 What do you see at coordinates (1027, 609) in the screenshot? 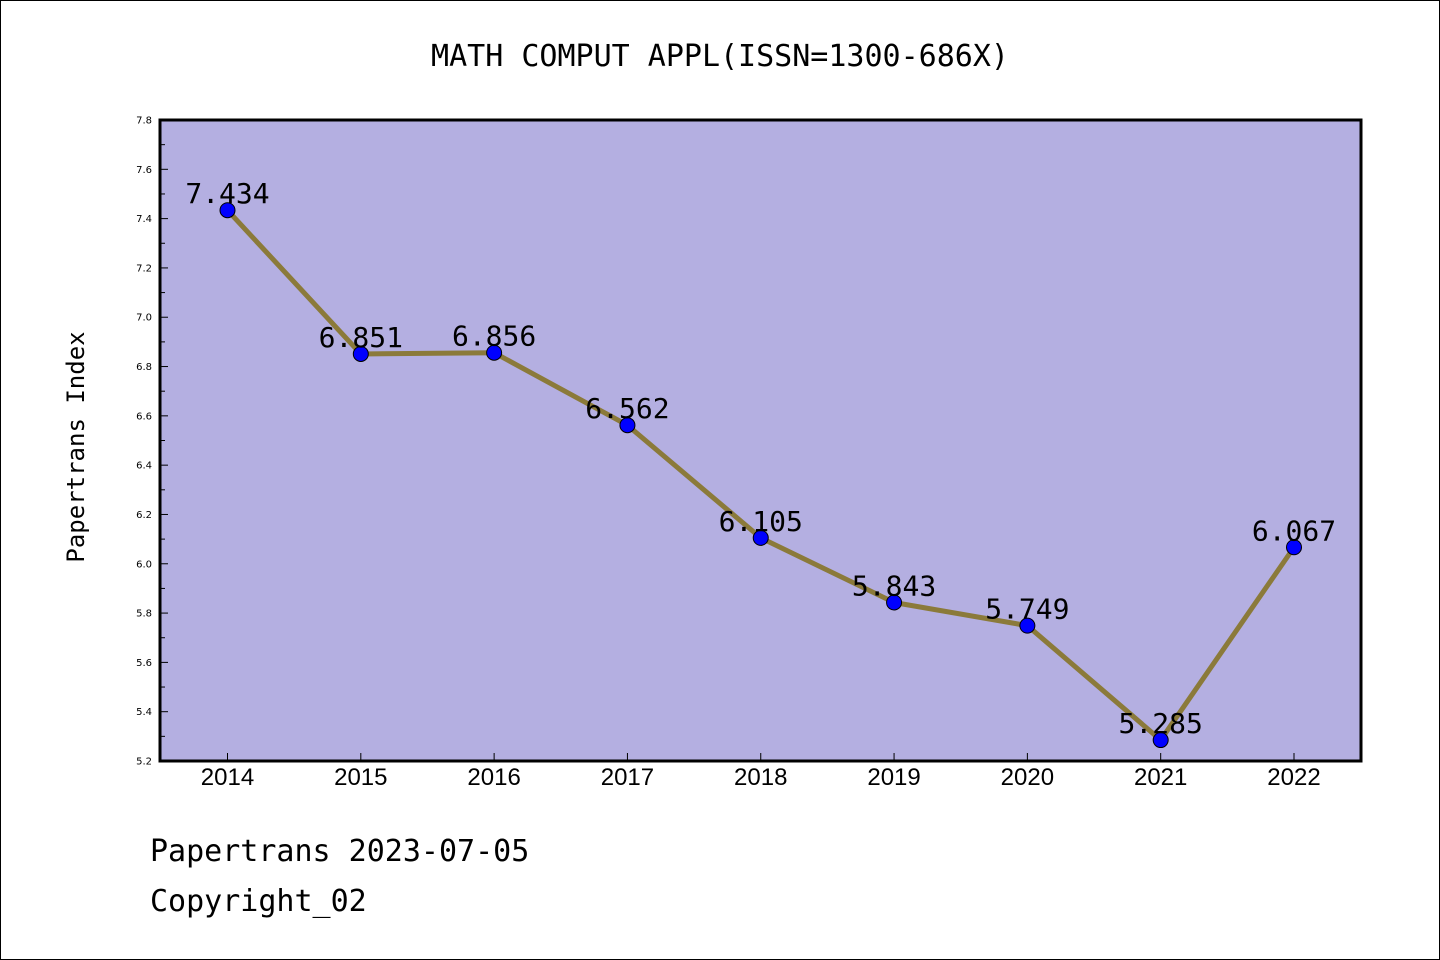
I see `data-label: 5.749` at bounding box center [1027, 609].